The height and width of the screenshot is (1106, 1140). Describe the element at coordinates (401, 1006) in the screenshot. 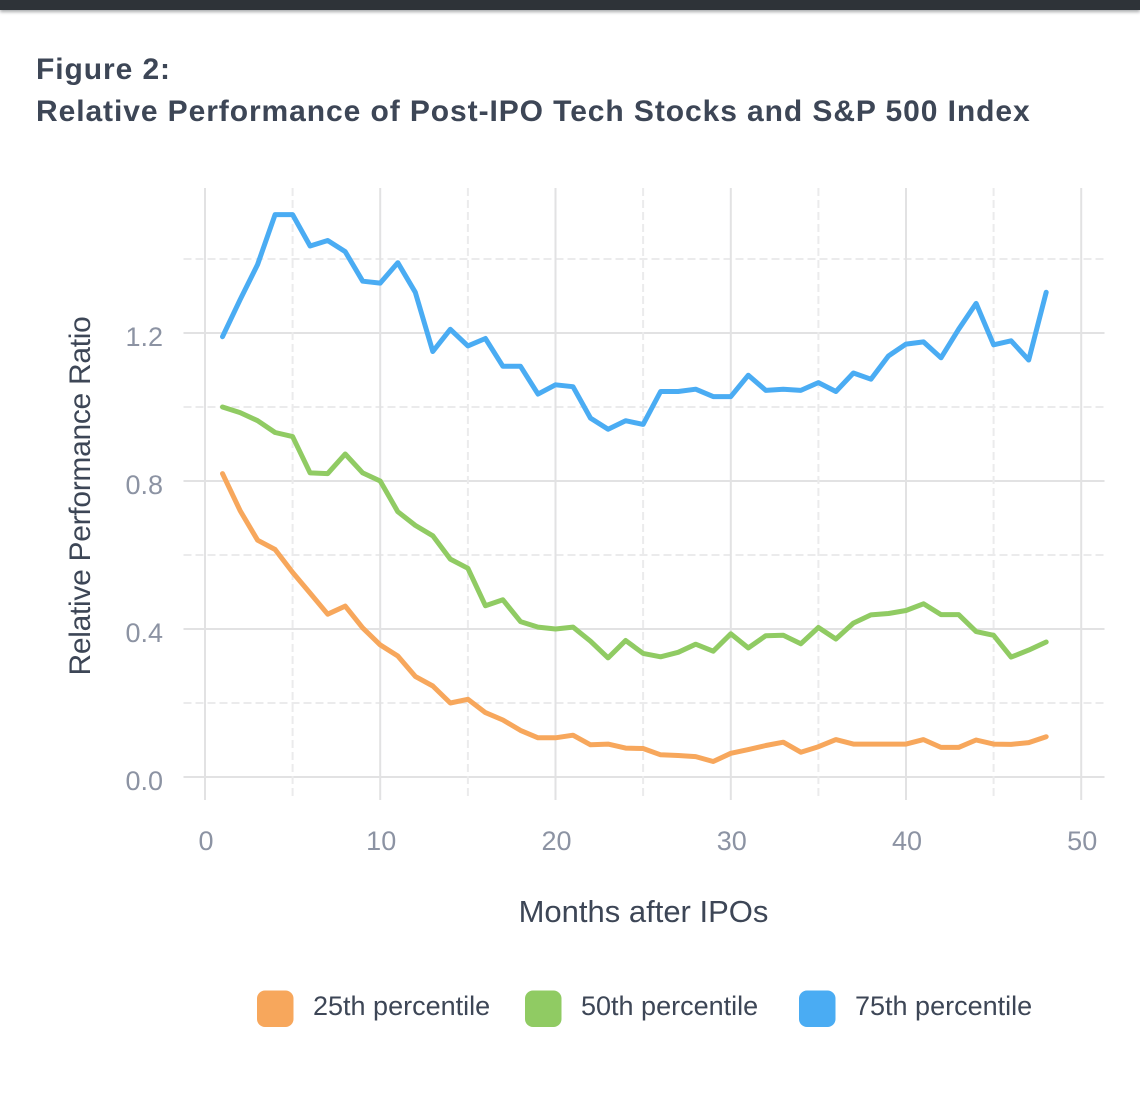

I see `svg-text: 25th percentile` at that location.